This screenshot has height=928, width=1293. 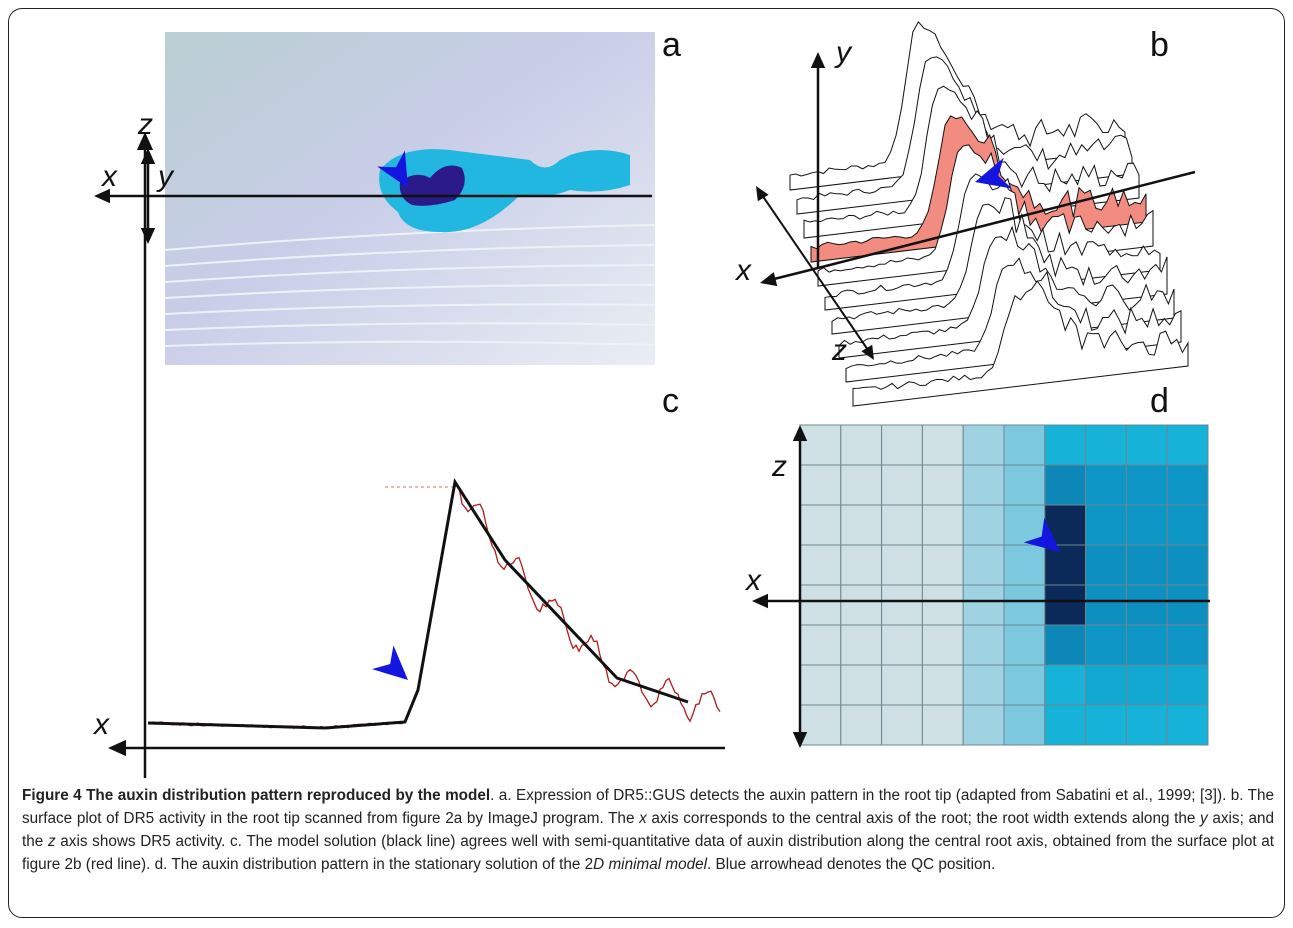 I want to click on data-line, so click(x=435, y=606).